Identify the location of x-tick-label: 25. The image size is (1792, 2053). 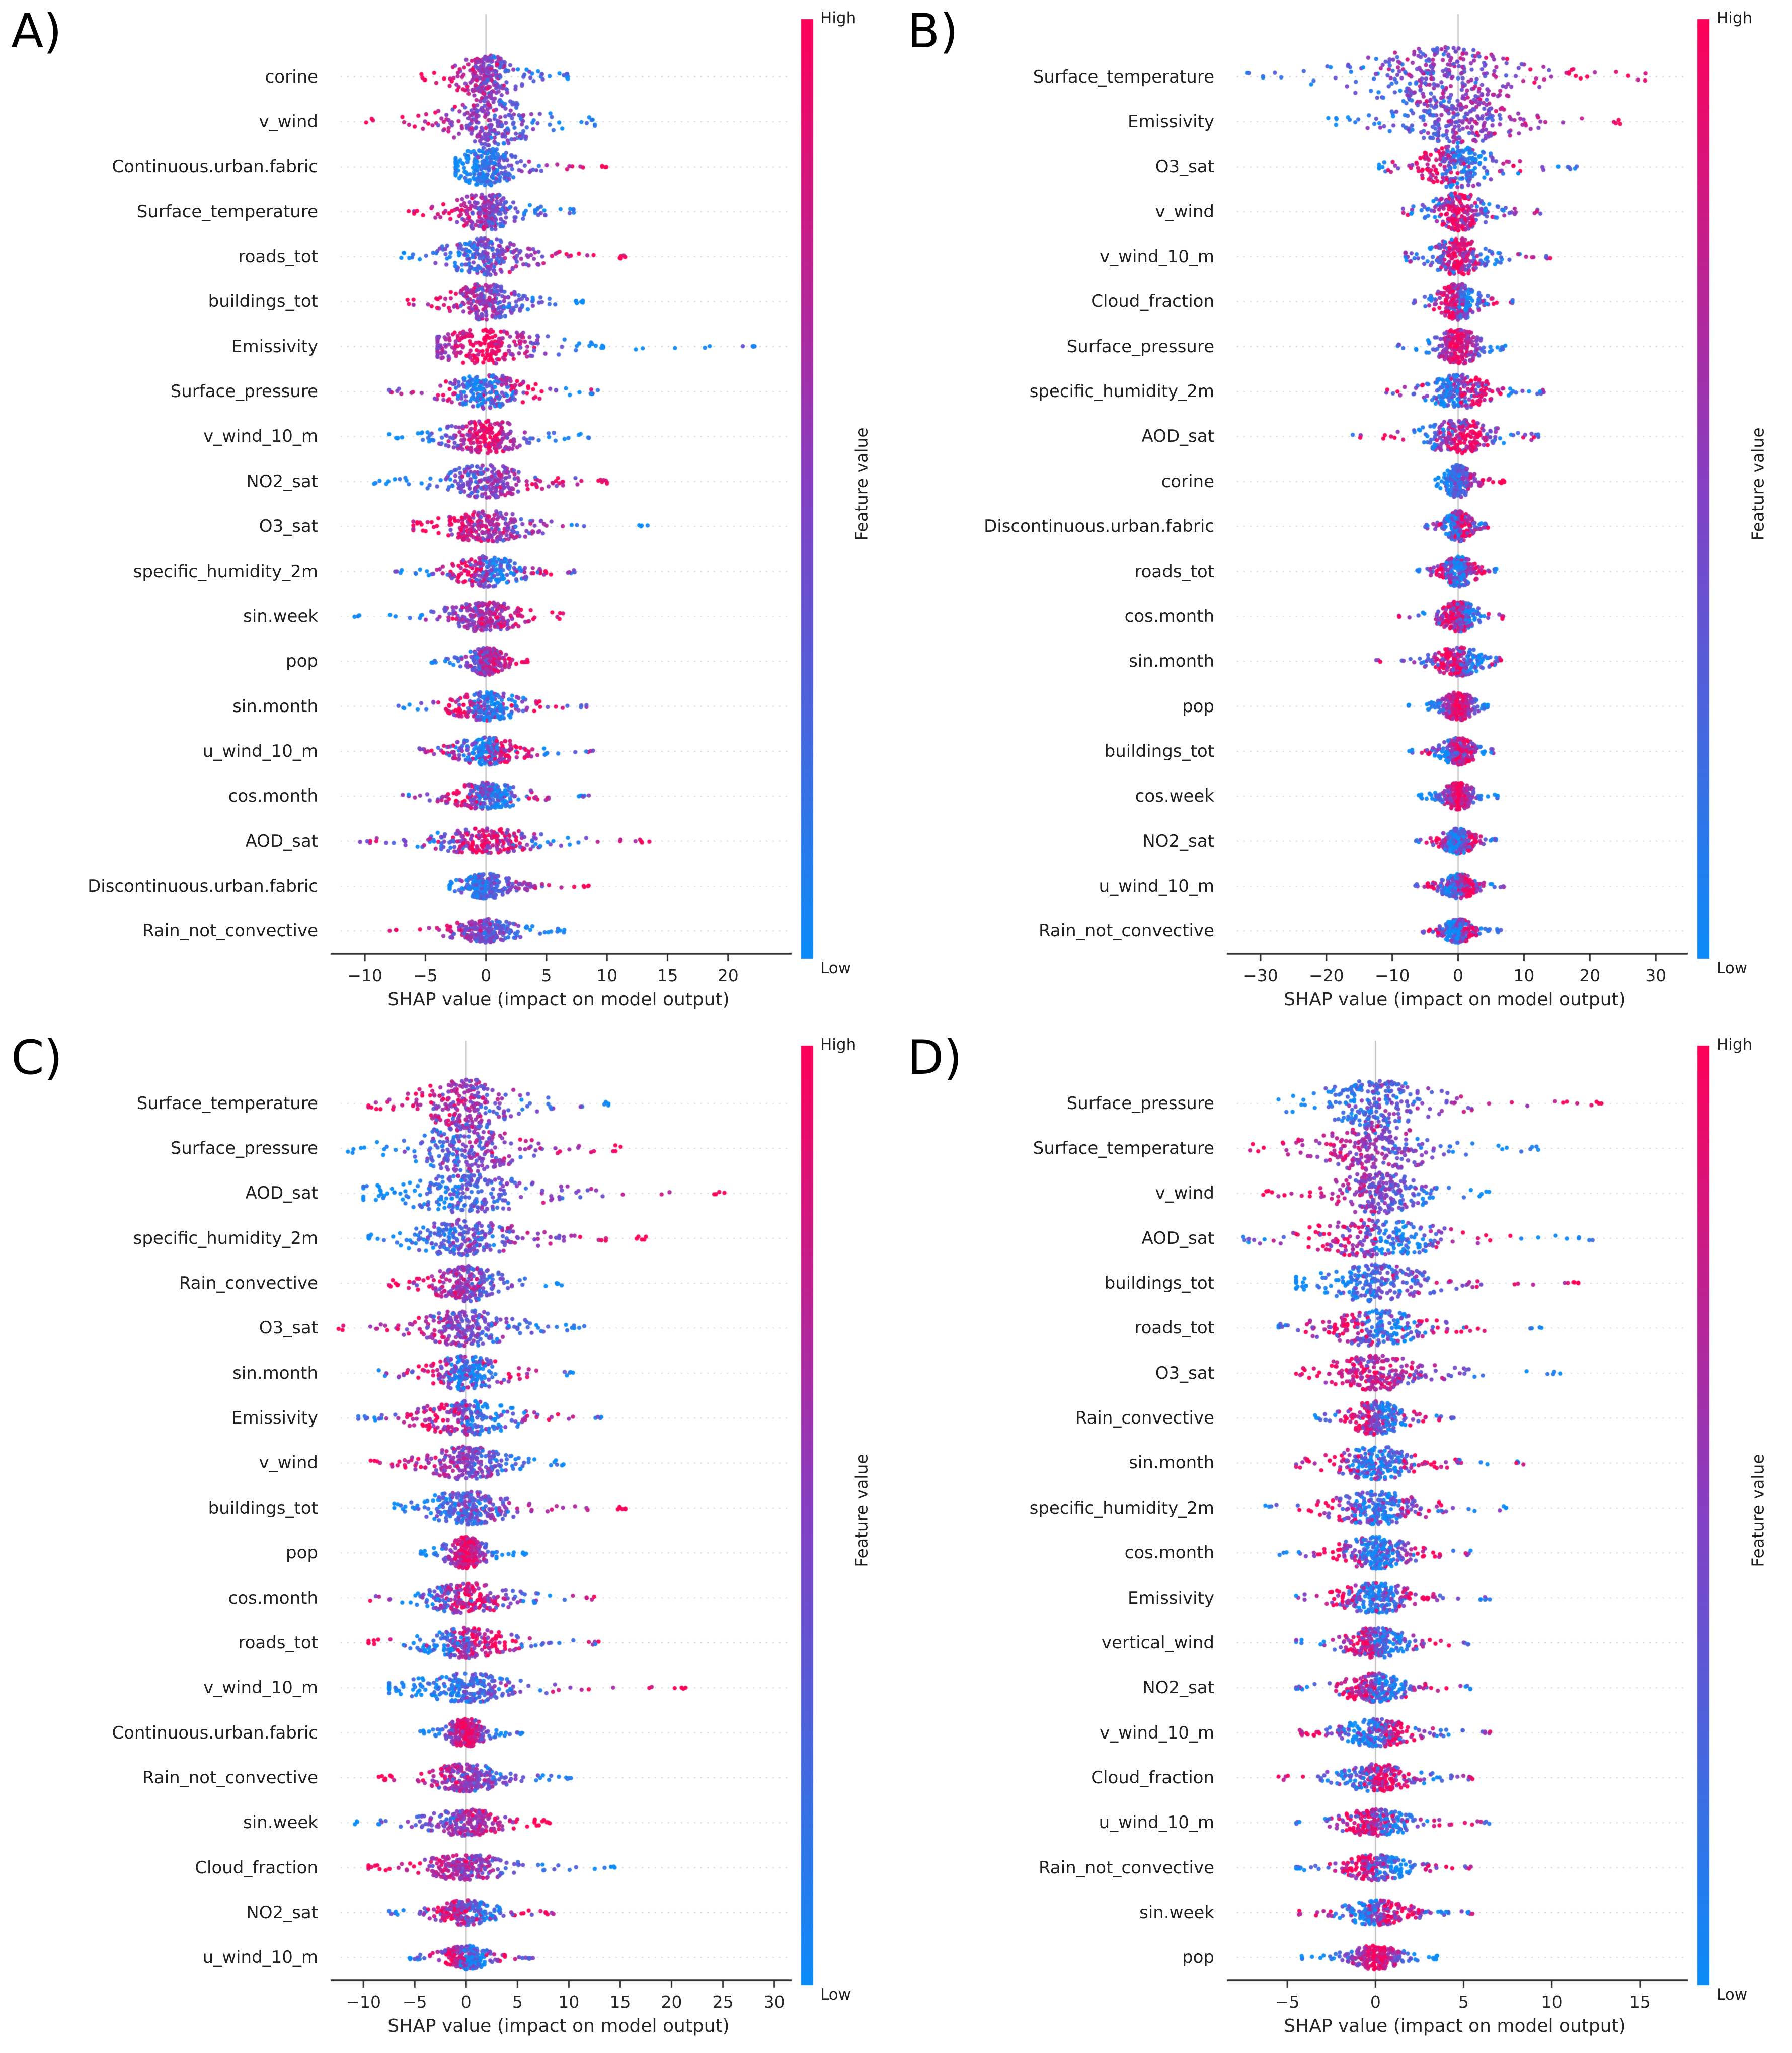
(723, 2002).